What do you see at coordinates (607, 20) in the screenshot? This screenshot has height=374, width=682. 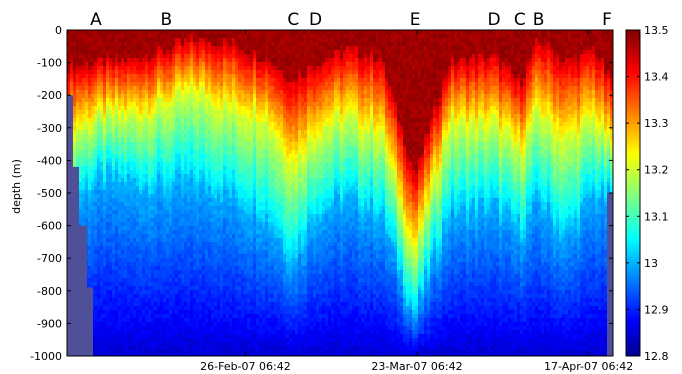 I see `event-marker-label: F` at bounding box center [607, 20].